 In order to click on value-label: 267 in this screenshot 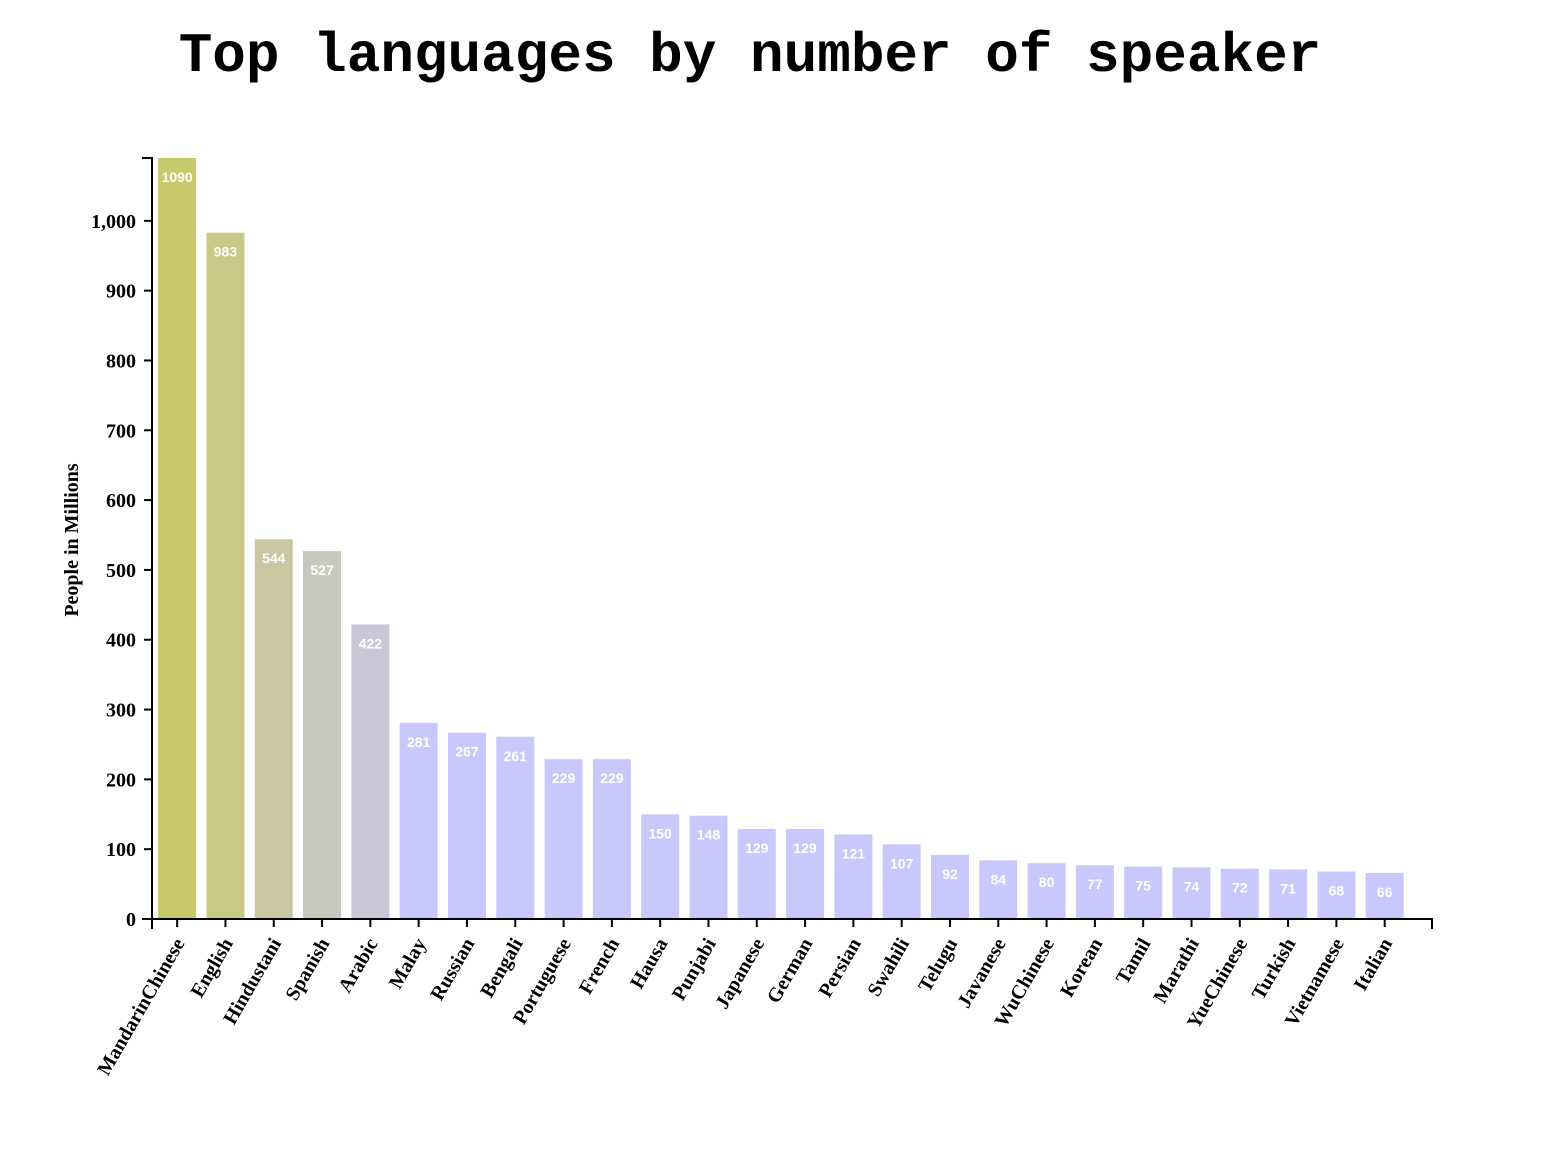, I will do `click(467, 752)`.